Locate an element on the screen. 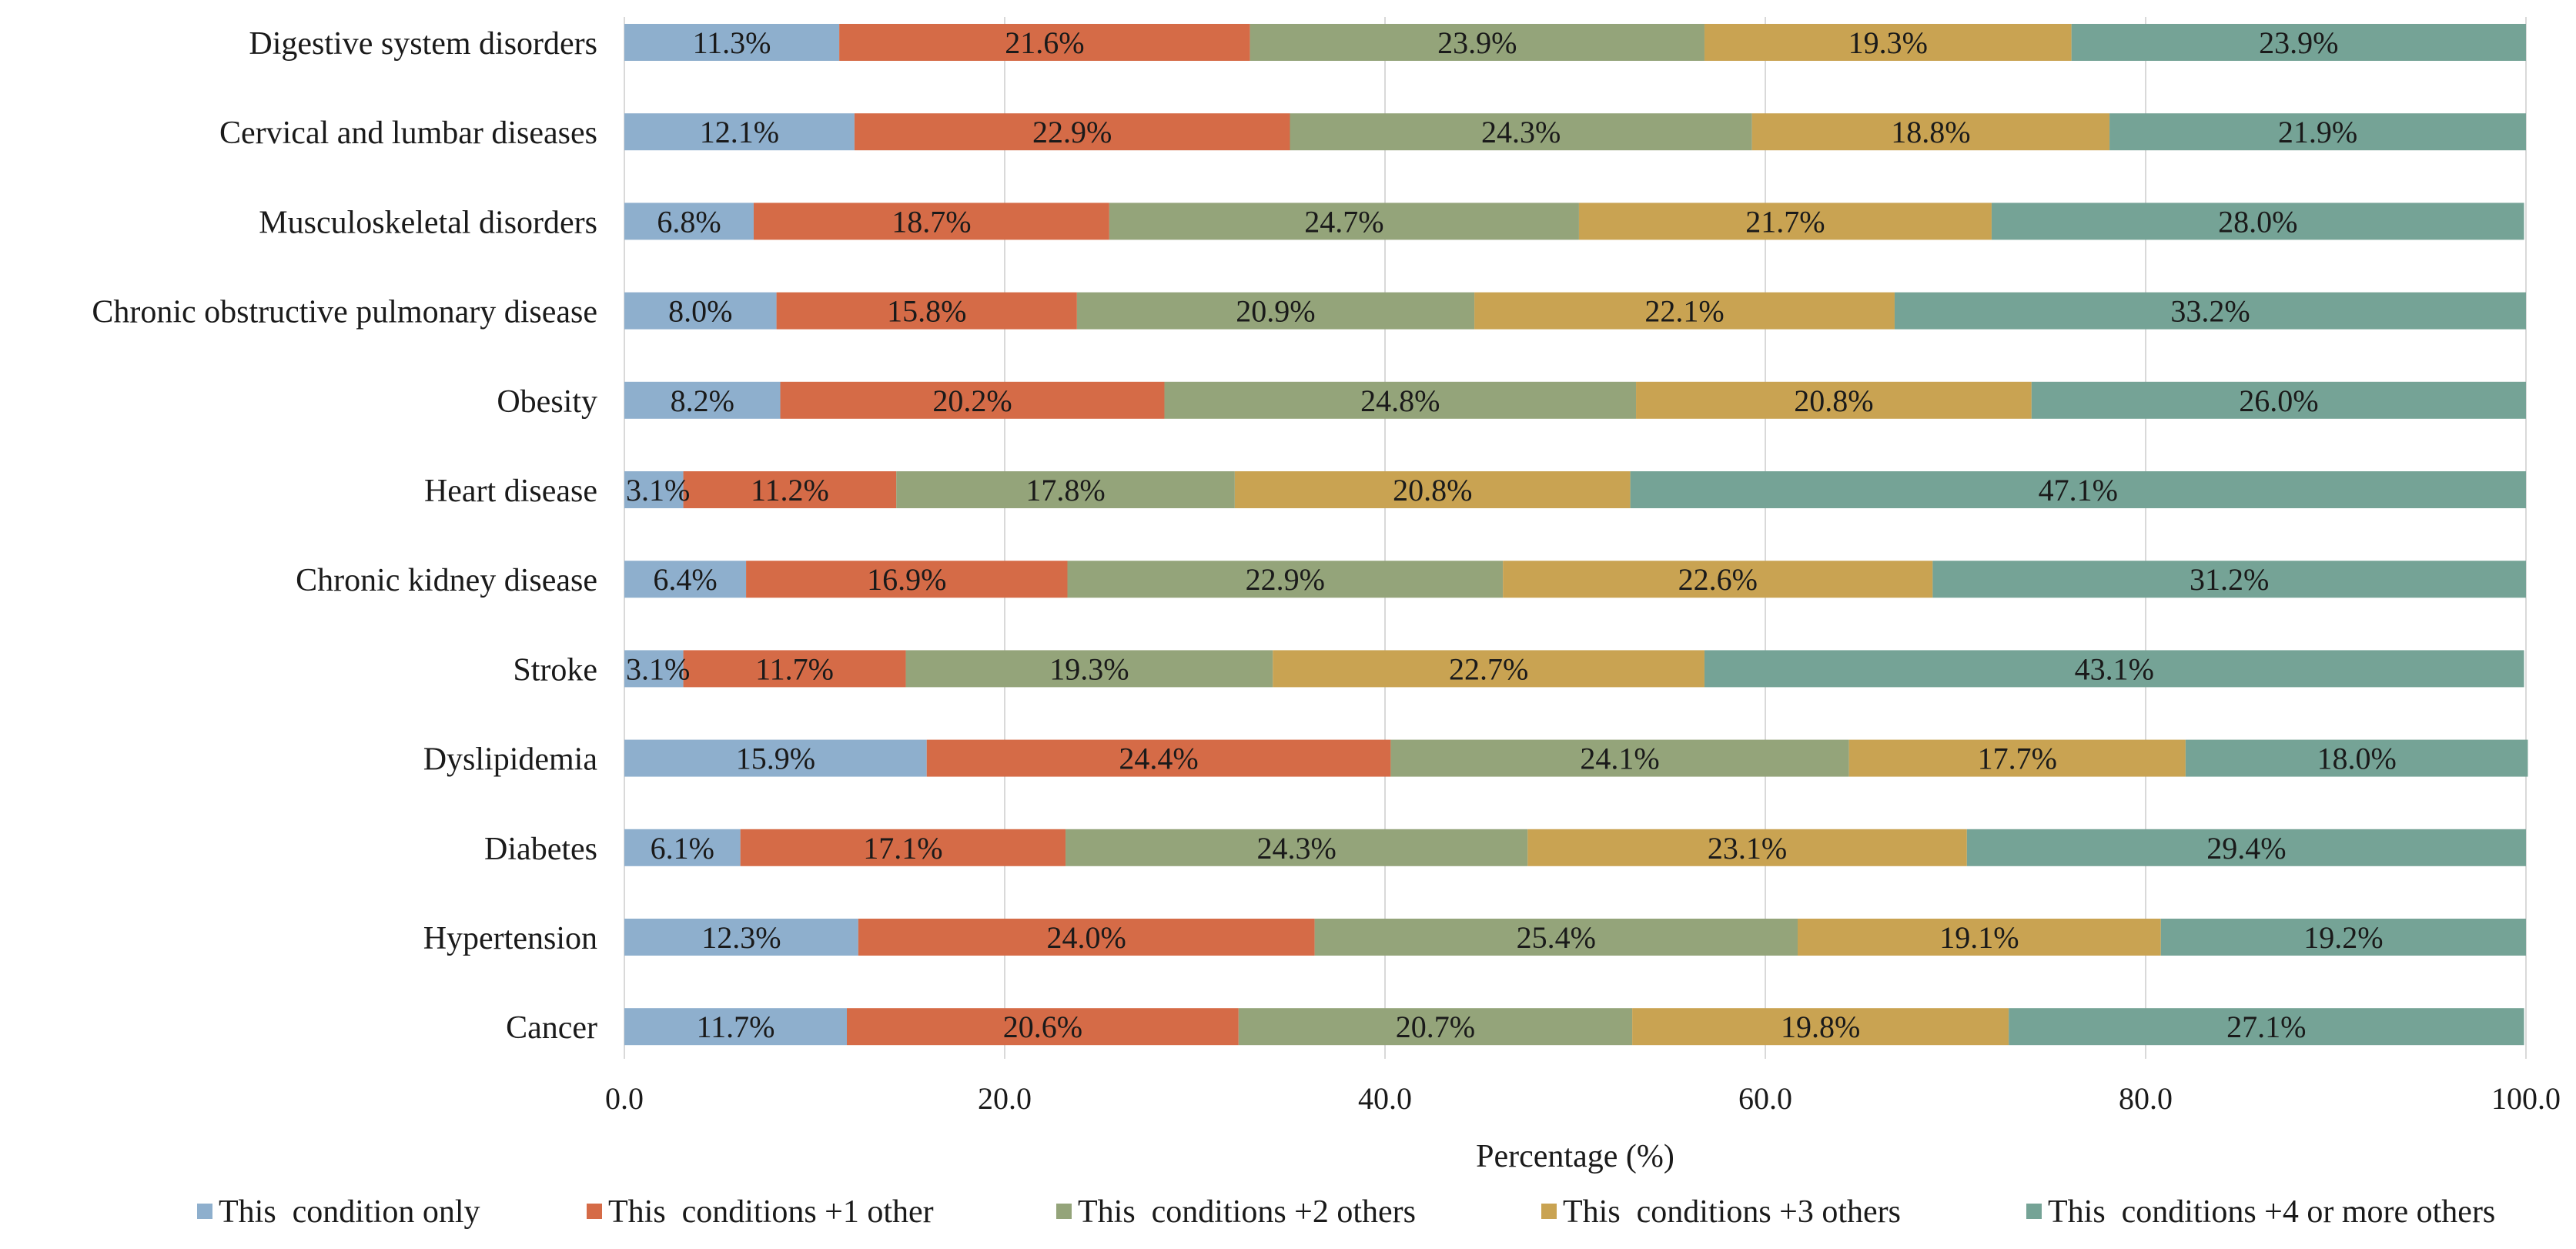 This screenshot has width=2576, height=1249. data-label: 17.8% is located at coordinates (1065, 490).